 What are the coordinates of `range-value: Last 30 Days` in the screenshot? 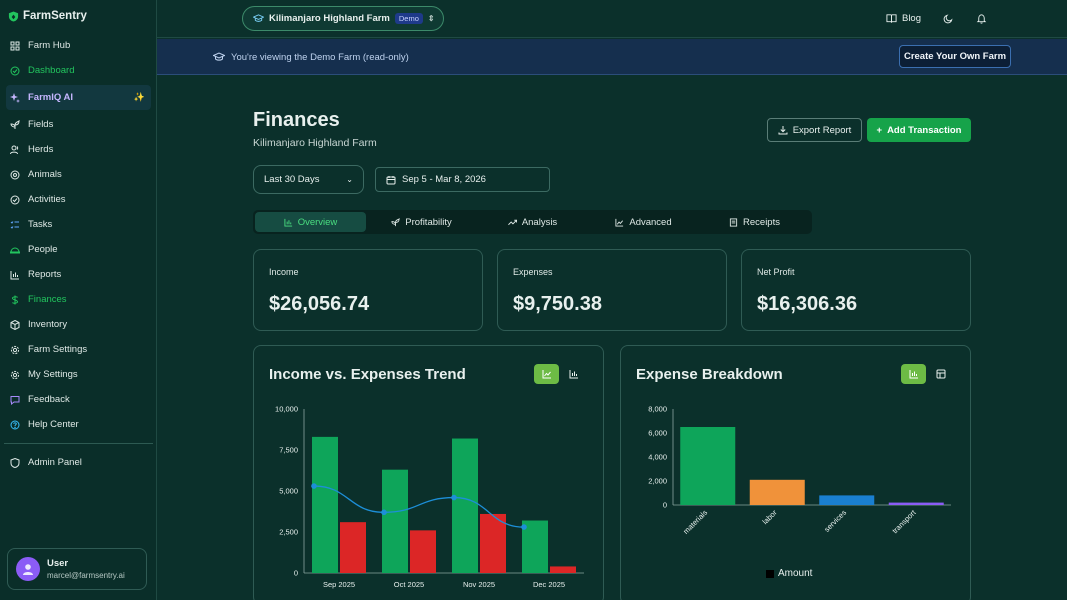 It's located at (292, 179).